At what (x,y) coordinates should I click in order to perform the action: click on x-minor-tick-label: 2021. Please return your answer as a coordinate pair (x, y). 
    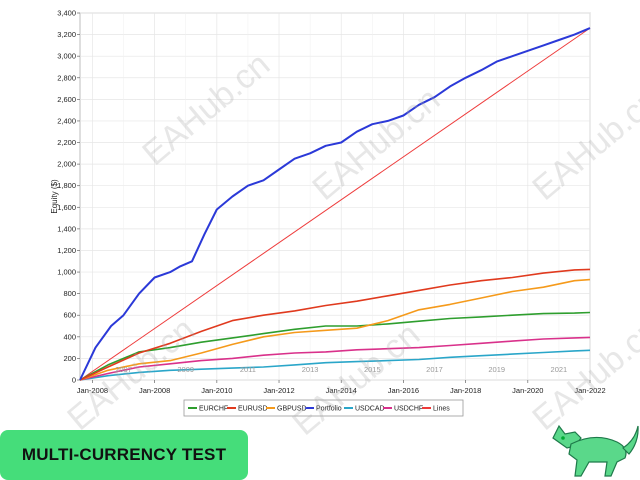
    Looking at the image, I should click on (559, 369).